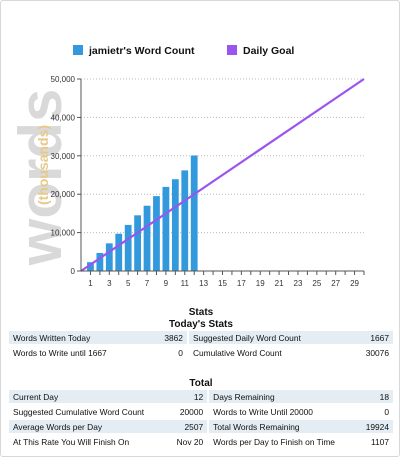  I want to click on stat-value: 20000, so click(191, 411).